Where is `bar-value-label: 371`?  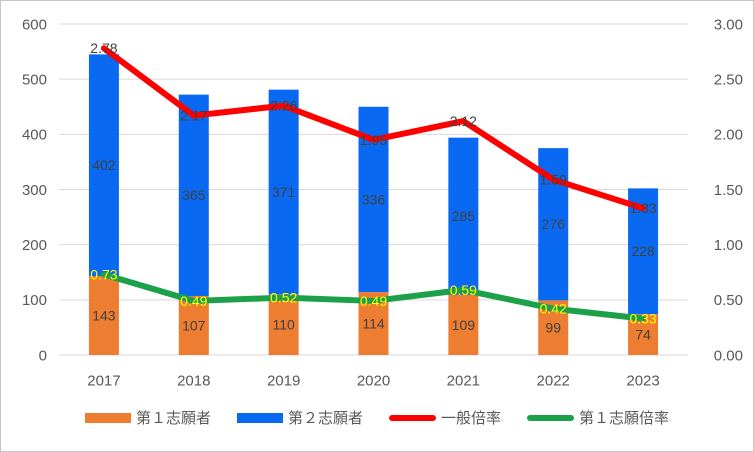 bar-value-label: 371 is located at coordinates (284, 192).